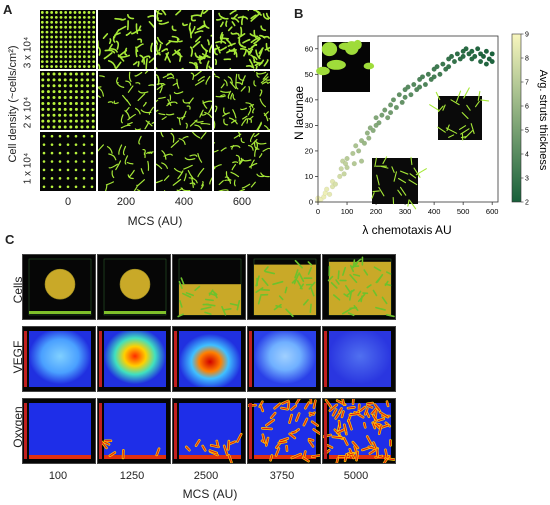 The width and height of the screenshot is (550, 505). I want to click on panel-b-colorbar-tick-label: 7, so click(527, 83).